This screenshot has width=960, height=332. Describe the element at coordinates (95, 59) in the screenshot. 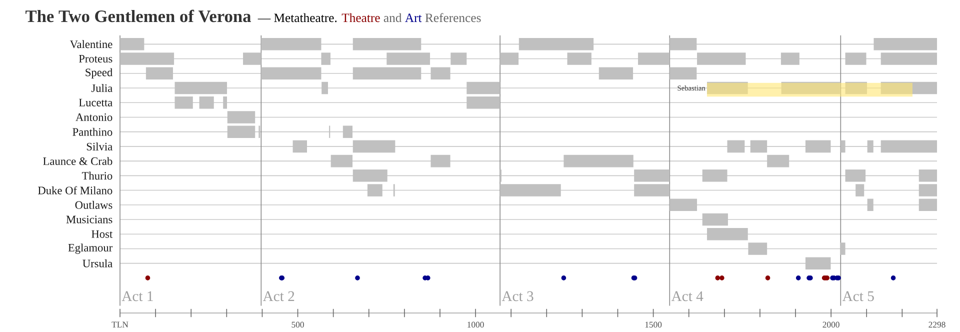

I see `y-tick-label: Proteus` at that location.